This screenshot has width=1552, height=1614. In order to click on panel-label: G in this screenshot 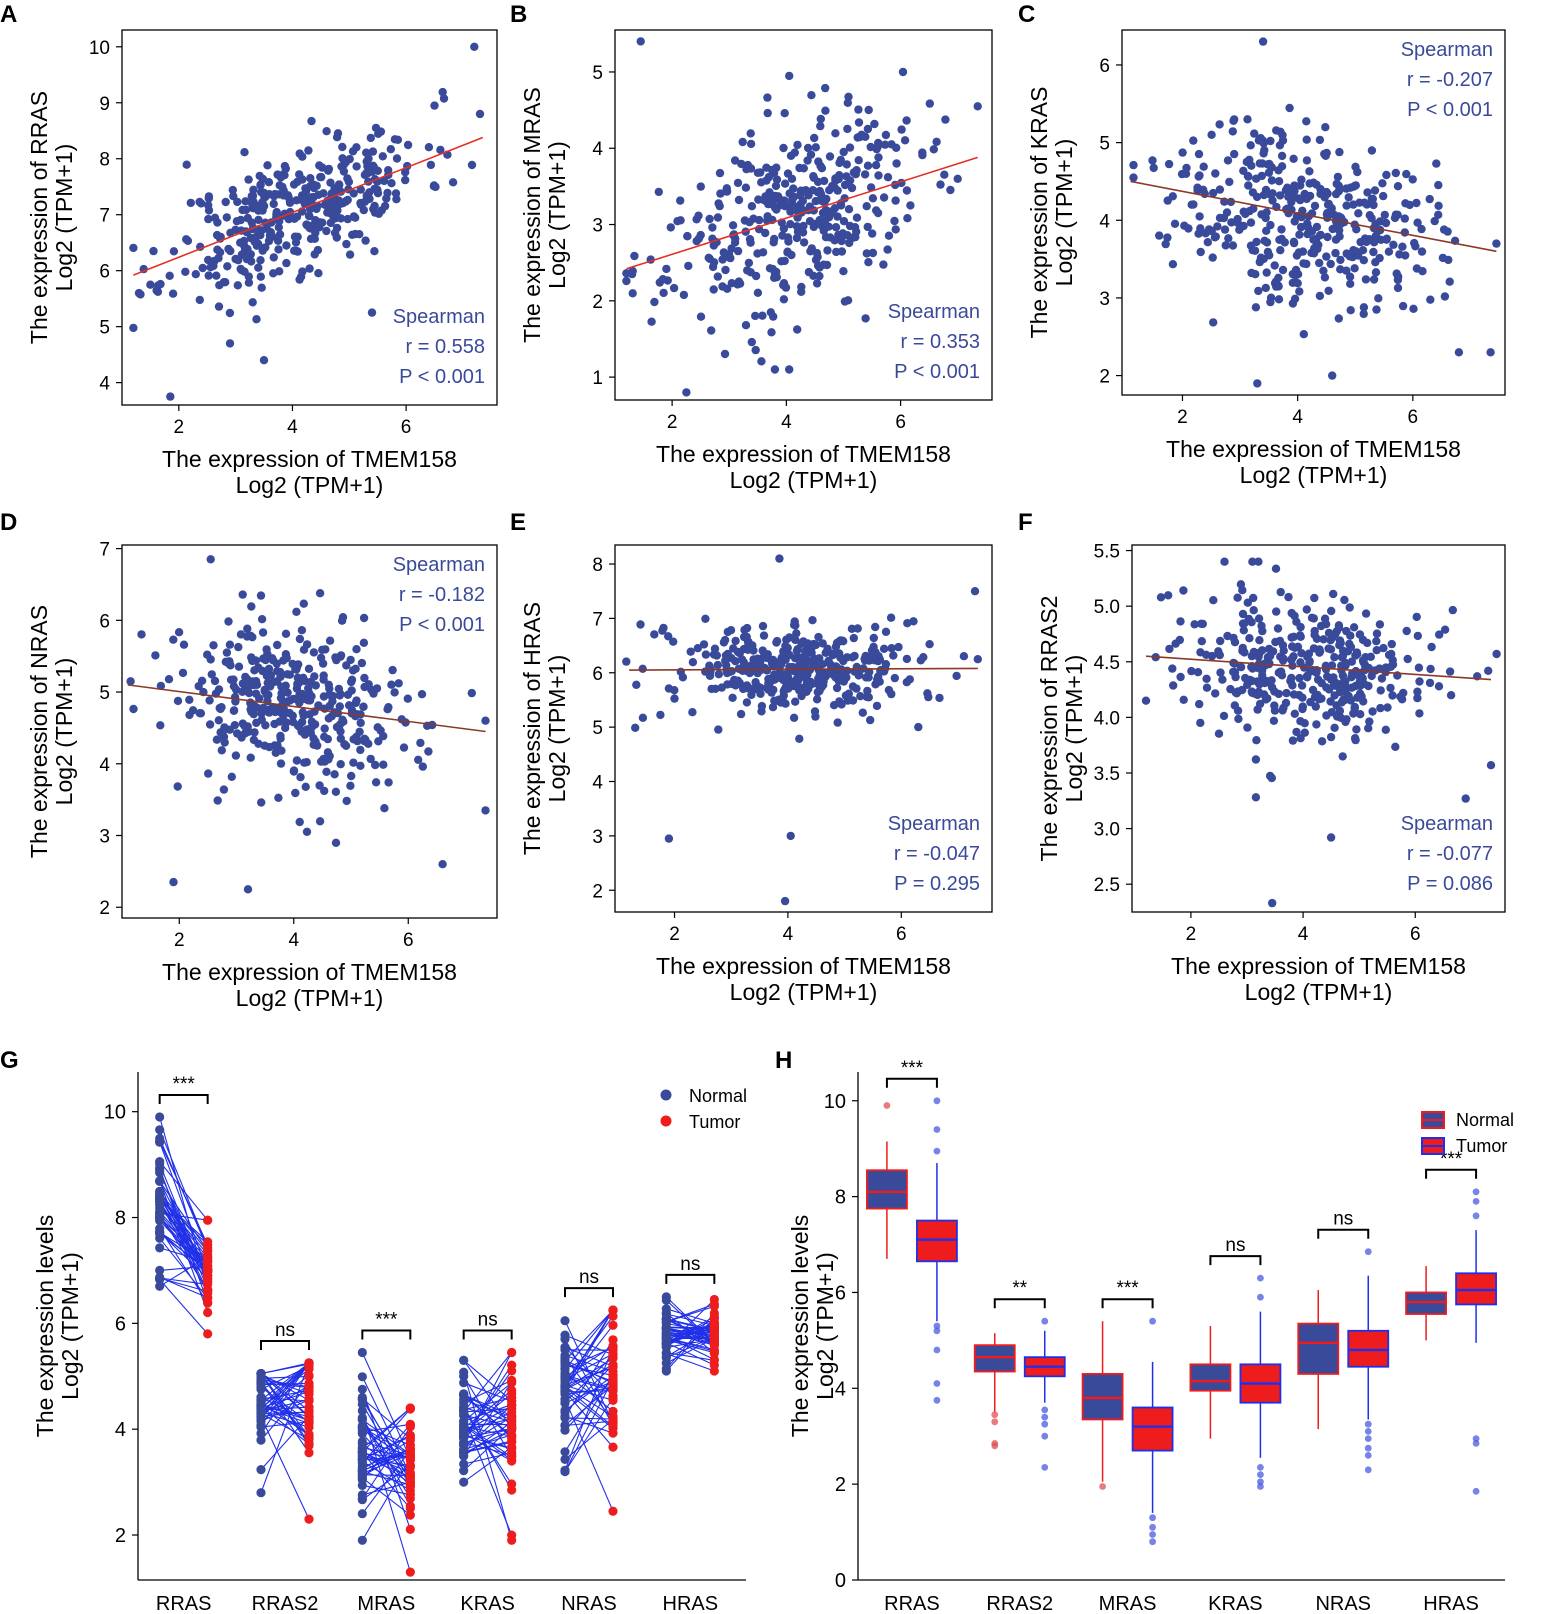, I will do `click(9, 1060)`.